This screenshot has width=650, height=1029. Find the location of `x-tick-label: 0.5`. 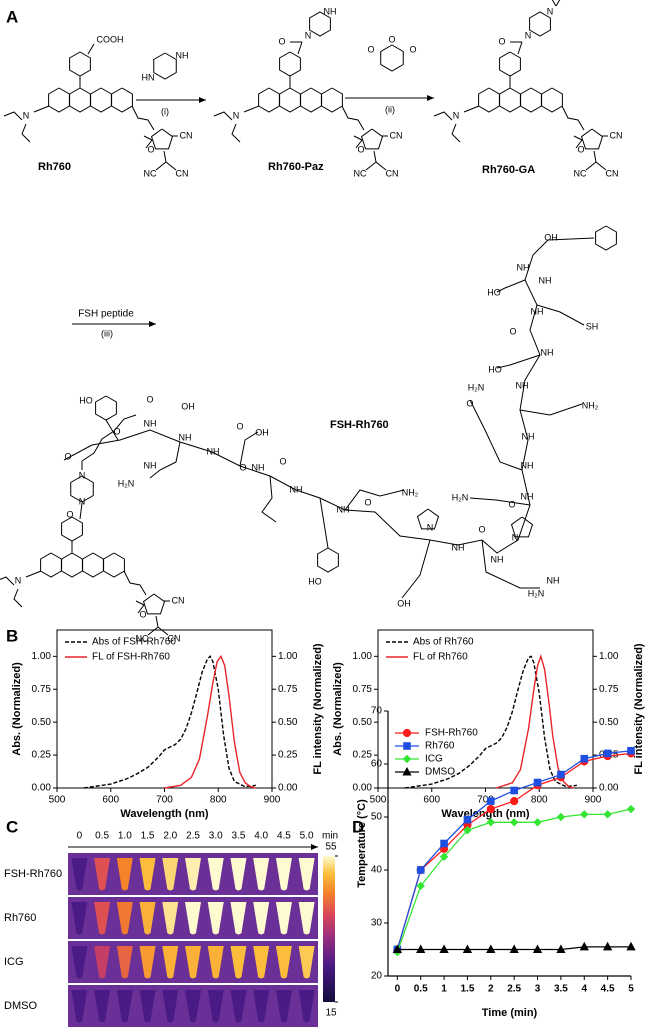

x-tick-label: 0.5 is located at coordinates (421, 989).